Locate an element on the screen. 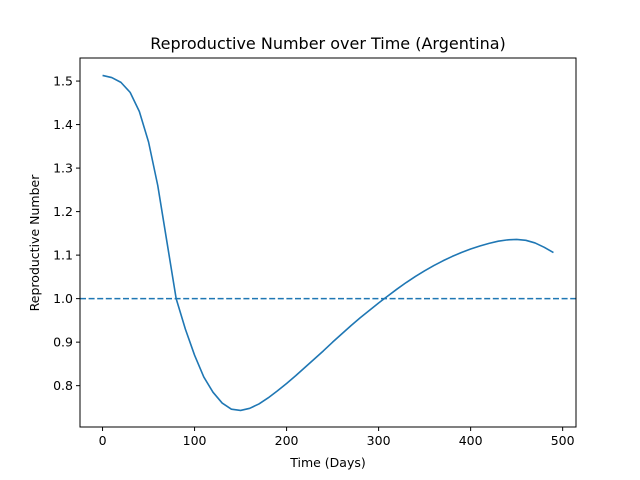  y-axis-label: Reproductive Number is located at coordinates (34, 243).